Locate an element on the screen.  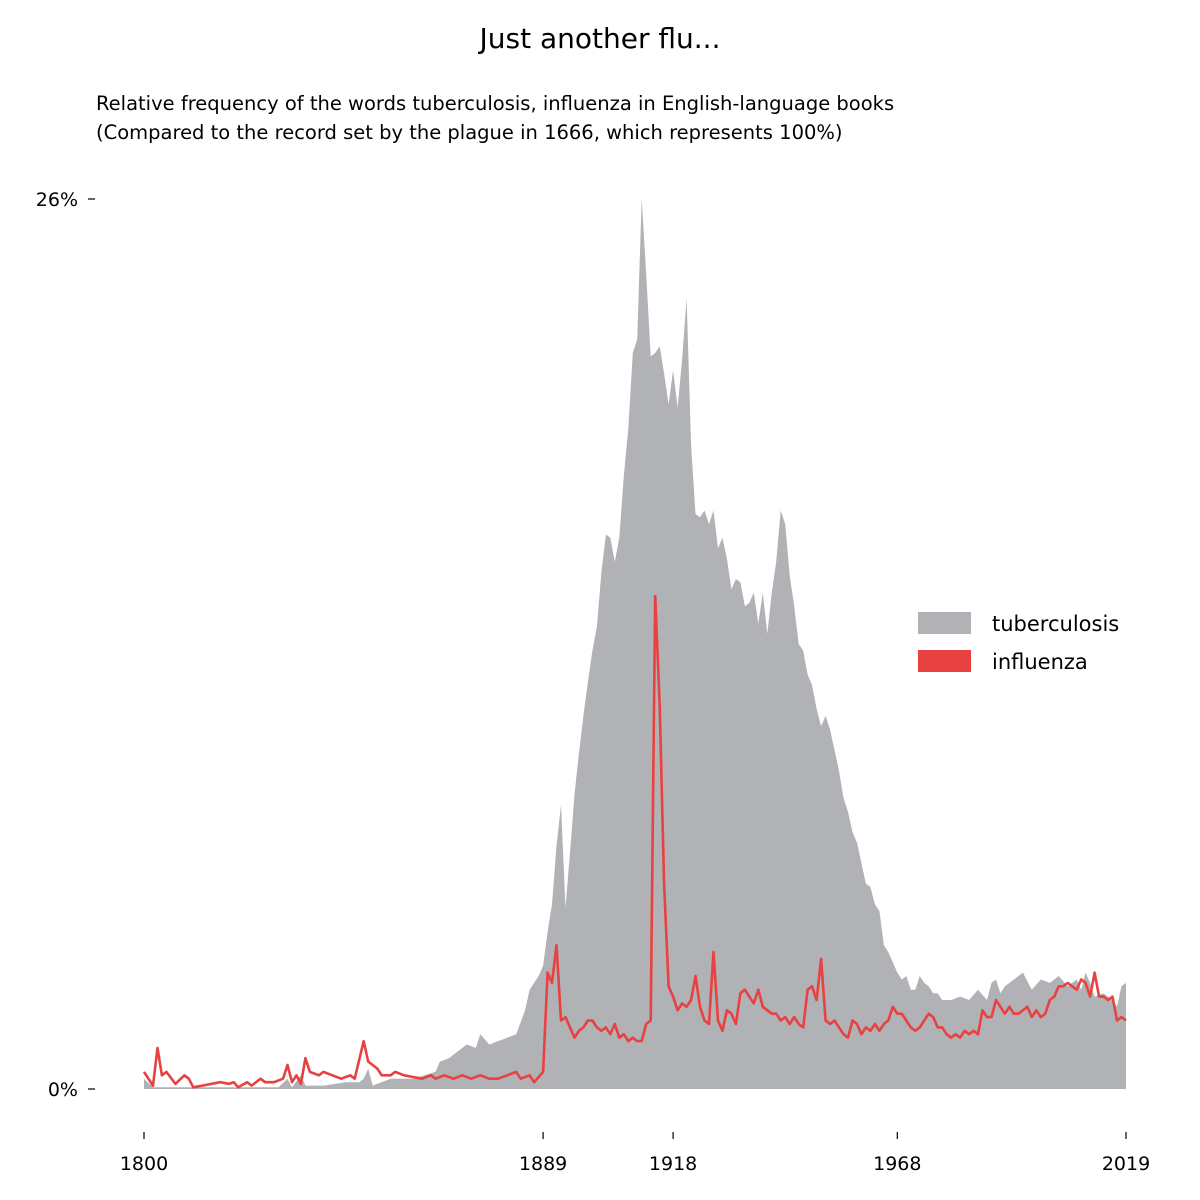
y-tick-label: 26% is located at coordinates (57, 200).